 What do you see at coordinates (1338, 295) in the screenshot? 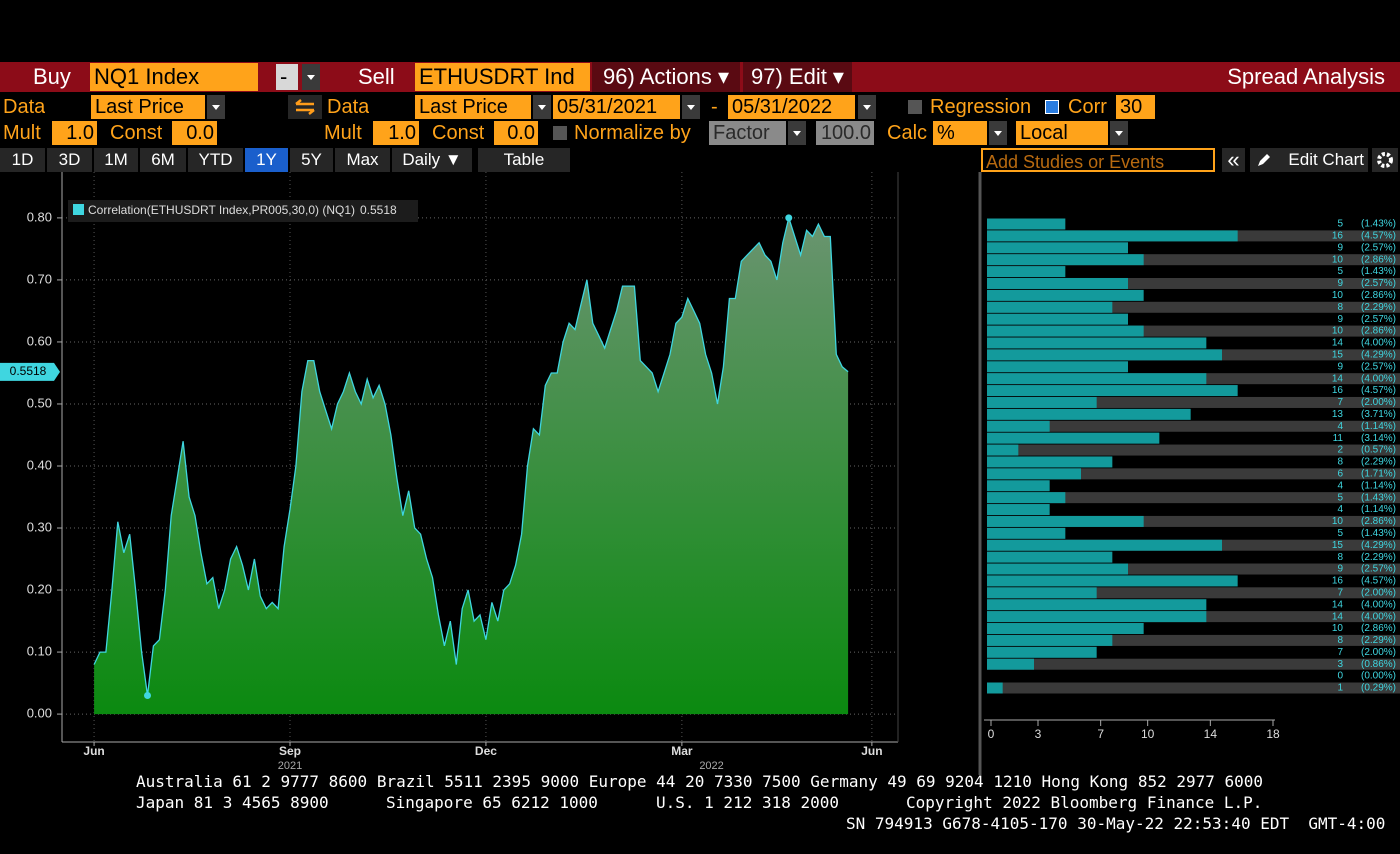
I see `count-label: 10` at bounding box center [1338, 295].